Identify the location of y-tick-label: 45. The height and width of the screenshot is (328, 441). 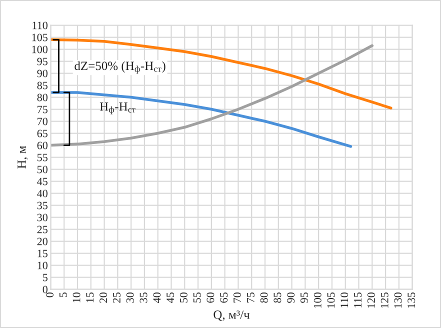
(42, 182).